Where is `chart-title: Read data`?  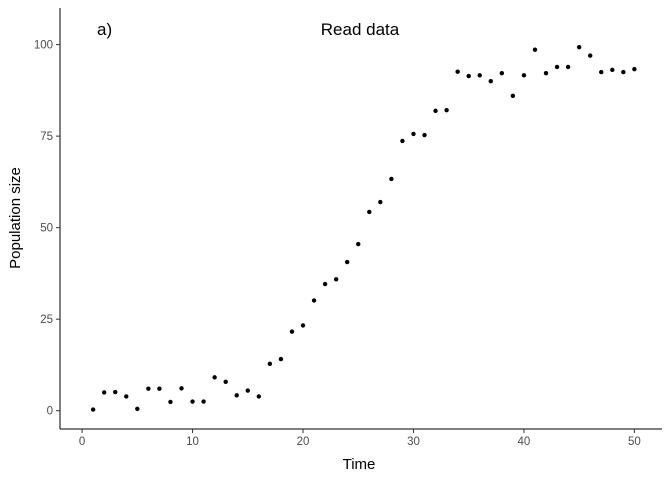
chart-title: Read data is located at coordinates (360, 29).